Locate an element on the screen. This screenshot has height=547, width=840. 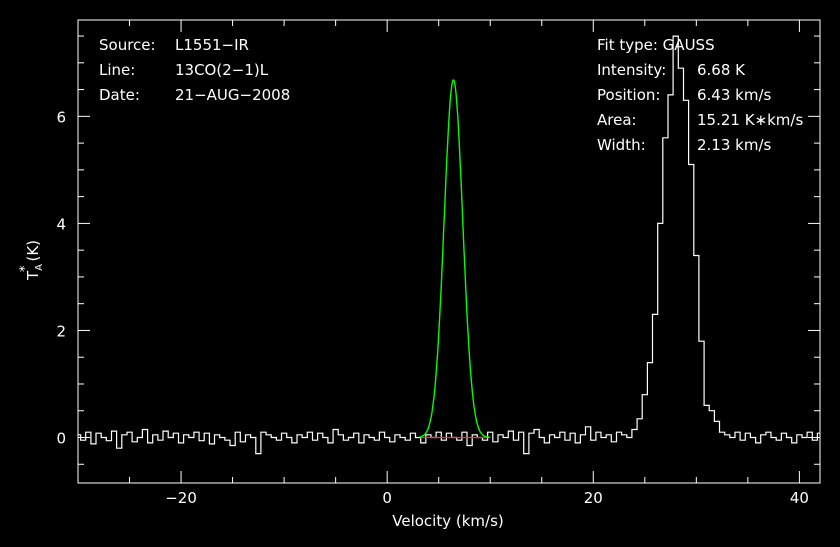
info-right-key: Intensity: is located at coordinates (631, 70).